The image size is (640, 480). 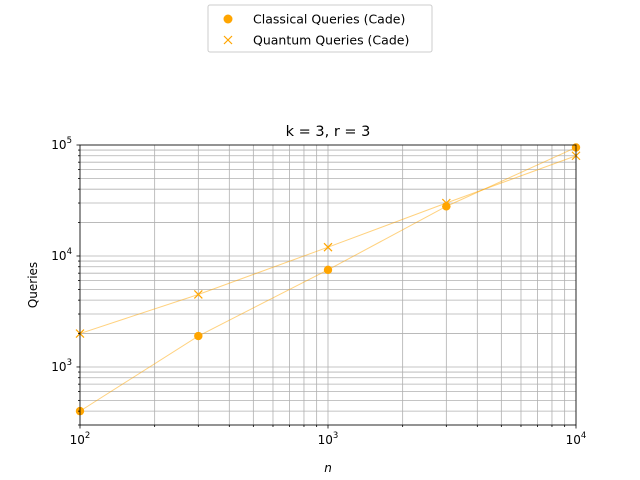 I want to click on legend-label-classical: Classical Queries (Cade), so click(x=329, y=19).